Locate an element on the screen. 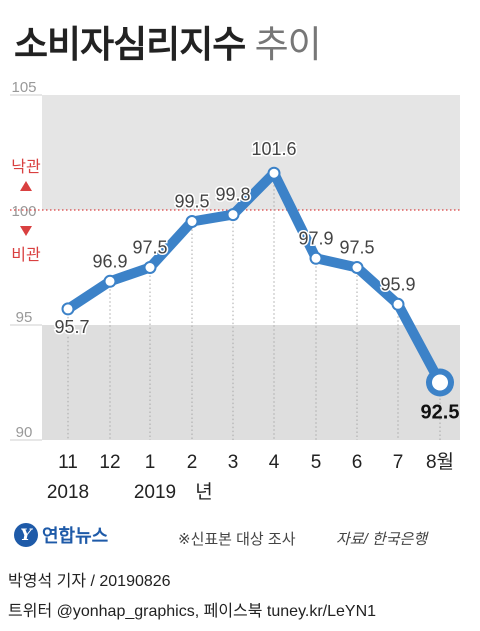  optimism-label: 낙관 is located at coordinates (26, 167).